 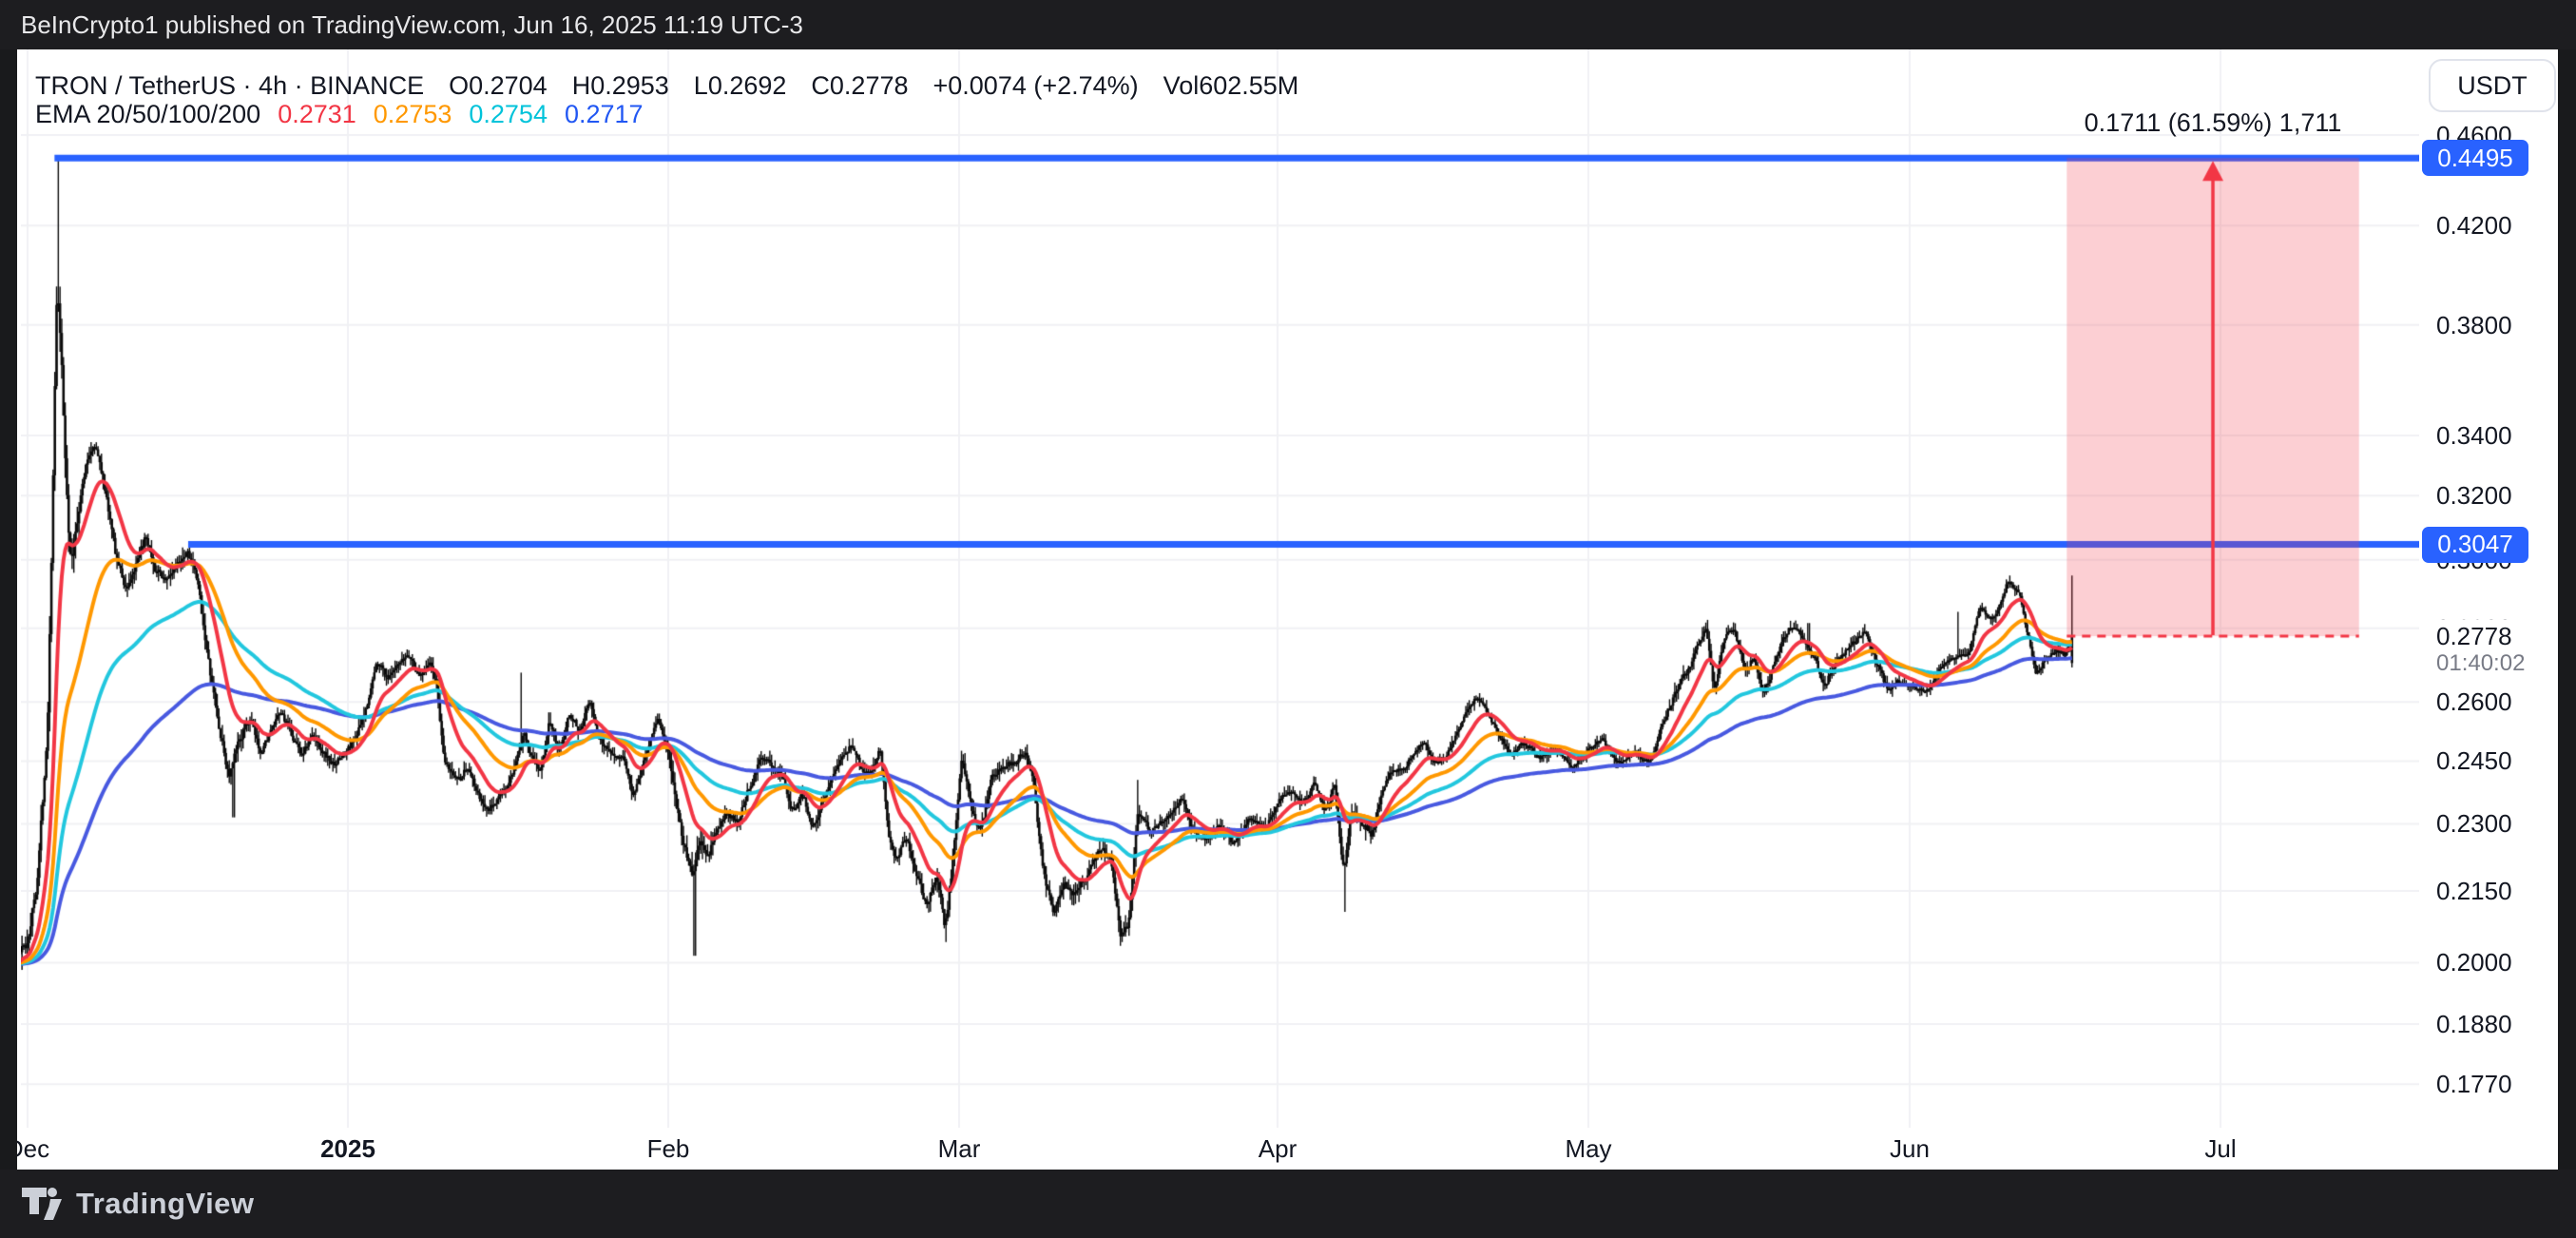 What do you see at coordinates (2474, 1084) in the screenshot?
I see `price-tick-label: 0.1770` at bounding box center [2474, 1084].